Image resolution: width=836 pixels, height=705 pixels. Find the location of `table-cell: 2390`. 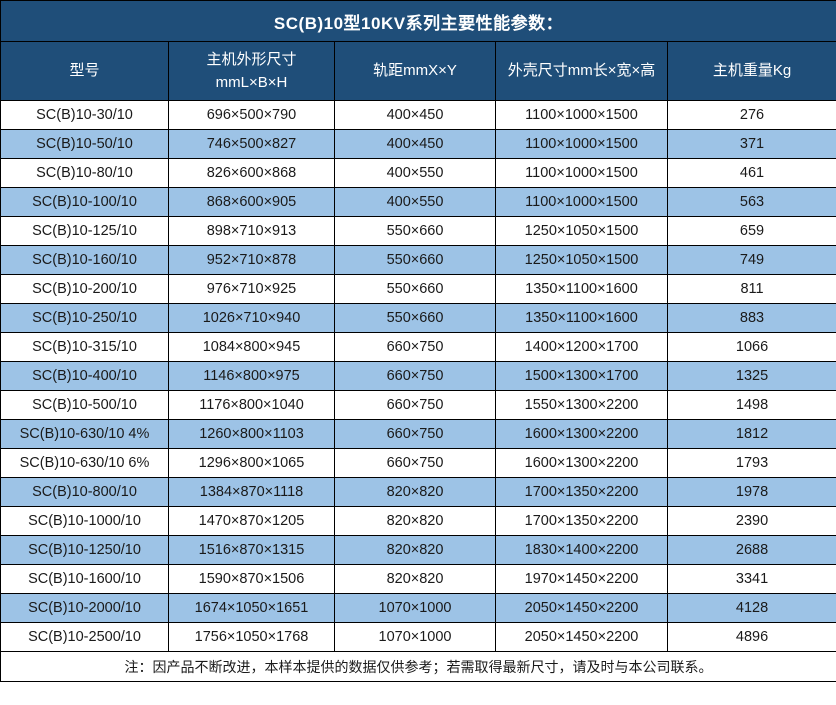

table-cell: 2390 is located at coordinates (751, 521).